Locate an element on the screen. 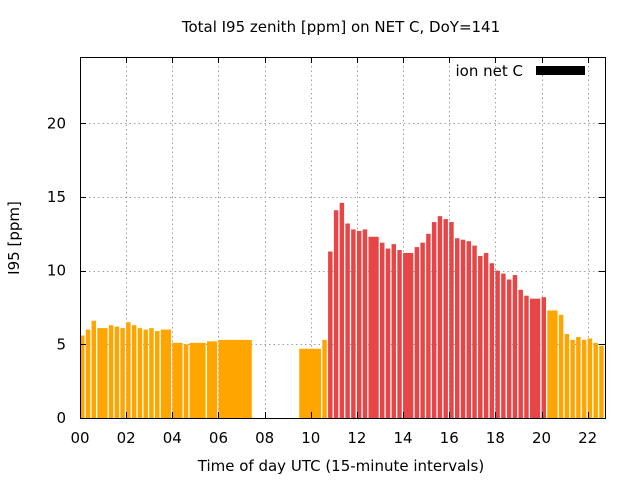 Image resolution: width=640 pixels, height=480 pixels. y-tick-label: 5 is located at coordinates (61, 344).